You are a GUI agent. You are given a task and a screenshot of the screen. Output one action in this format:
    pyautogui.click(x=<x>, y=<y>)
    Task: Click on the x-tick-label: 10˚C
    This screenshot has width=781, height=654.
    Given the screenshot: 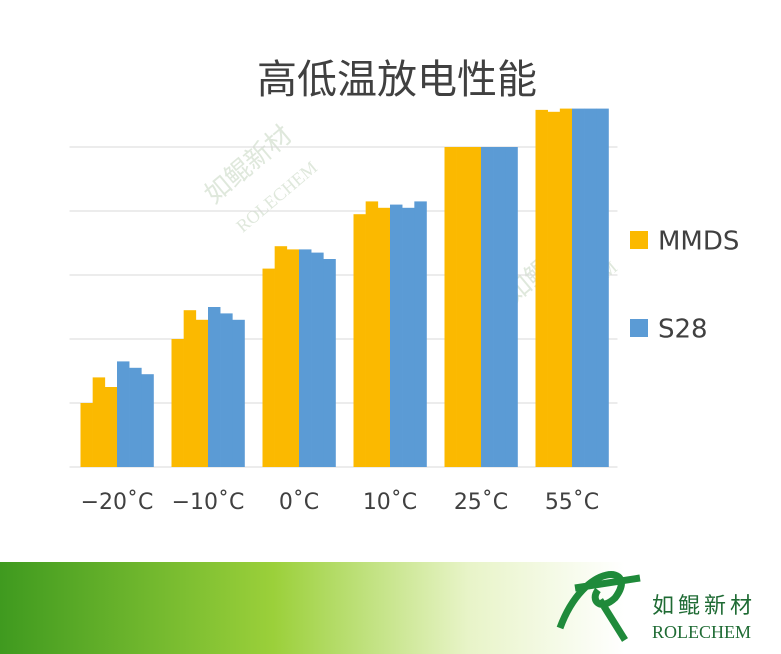 What is the action you would take?
    pyautogui.click(x=390, y=502)
    